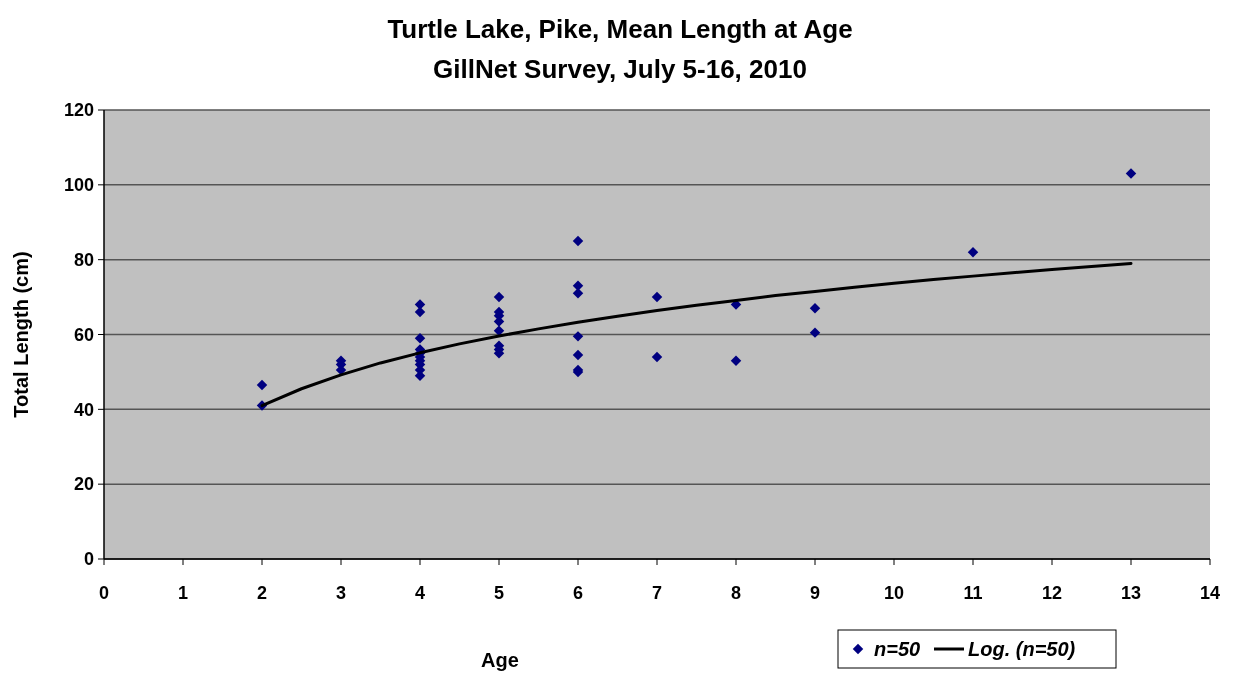  I want to click on x-tick-label: 6, so click(578, 593).